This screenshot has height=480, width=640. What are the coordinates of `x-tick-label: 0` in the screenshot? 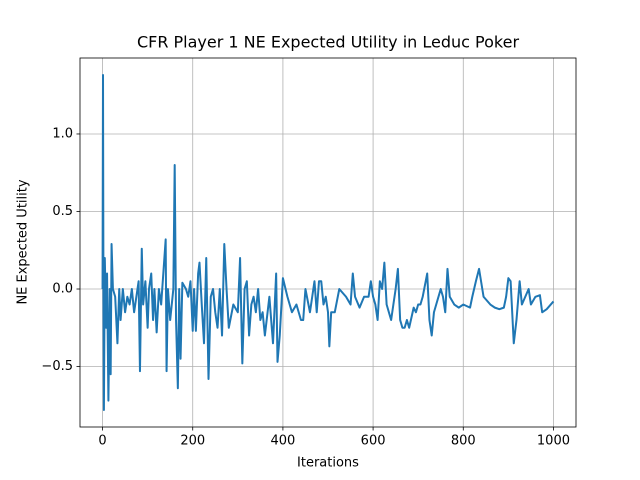 It's located at (102, 441).